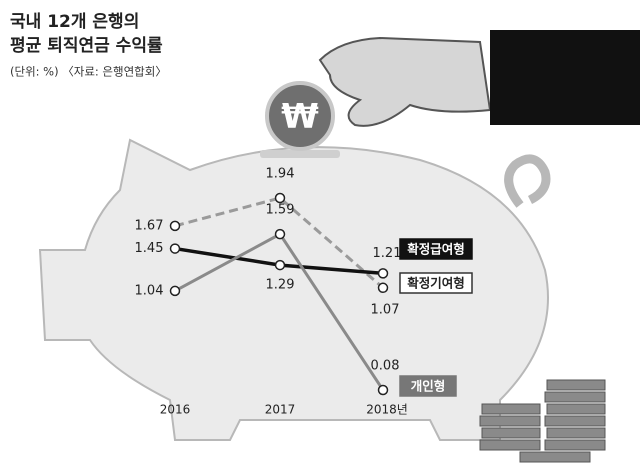  Describe the element at coordinates (175, 410) in the screenshot. I see `x-tick-label: 2016` at that location.